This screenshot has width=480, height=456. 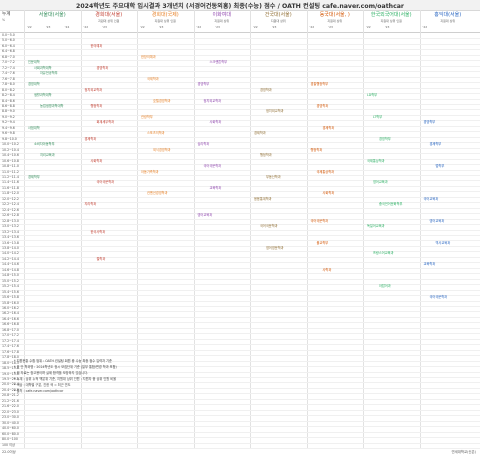 What do you see at coordinates (10, 340) in the screenshot?
I see `row-label: 17.2~17.4` at bounding box center [10, 340].